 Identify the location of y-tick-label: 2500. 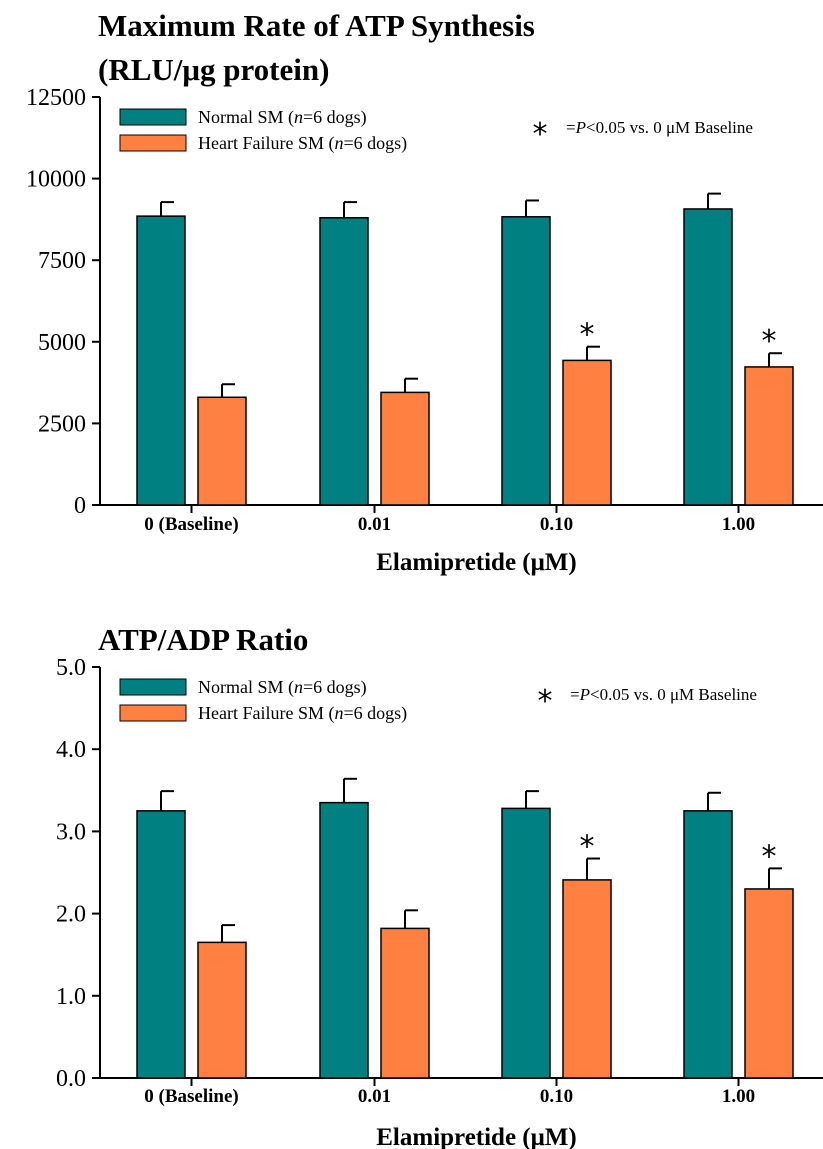
(62, 424).